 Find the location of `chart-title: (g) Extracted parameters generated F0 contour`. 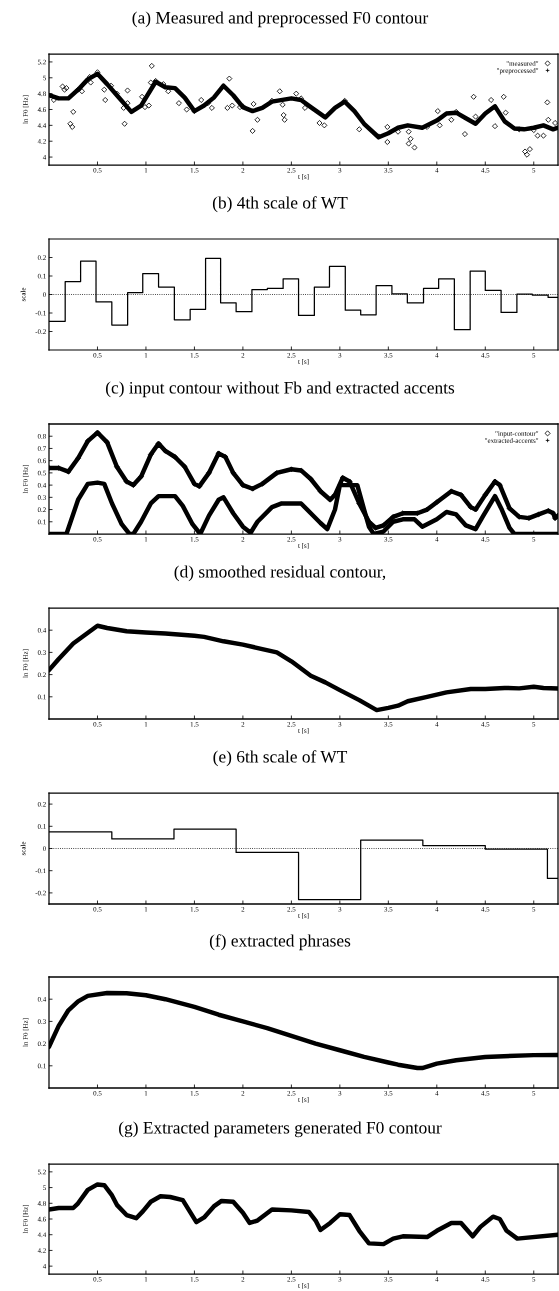

chart-title: (g) Extracted parameters generated F0 contour is located at coordinates (280, 1129).